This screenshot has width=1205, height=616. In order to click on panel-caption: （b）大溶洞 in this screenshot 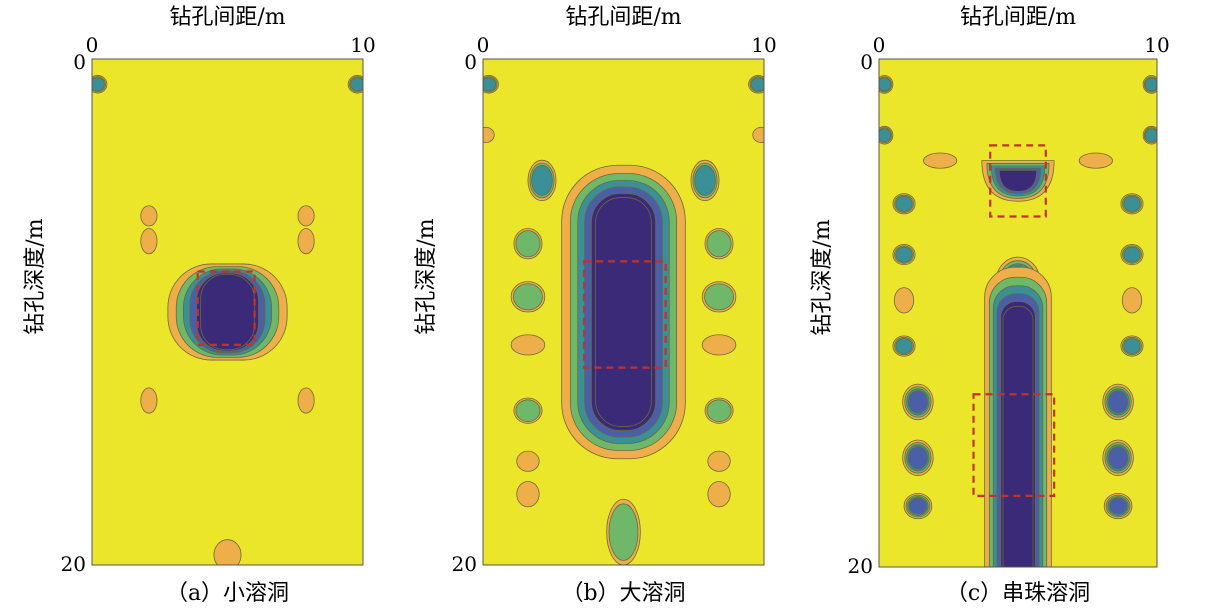, I will do `click(623, 593)`.